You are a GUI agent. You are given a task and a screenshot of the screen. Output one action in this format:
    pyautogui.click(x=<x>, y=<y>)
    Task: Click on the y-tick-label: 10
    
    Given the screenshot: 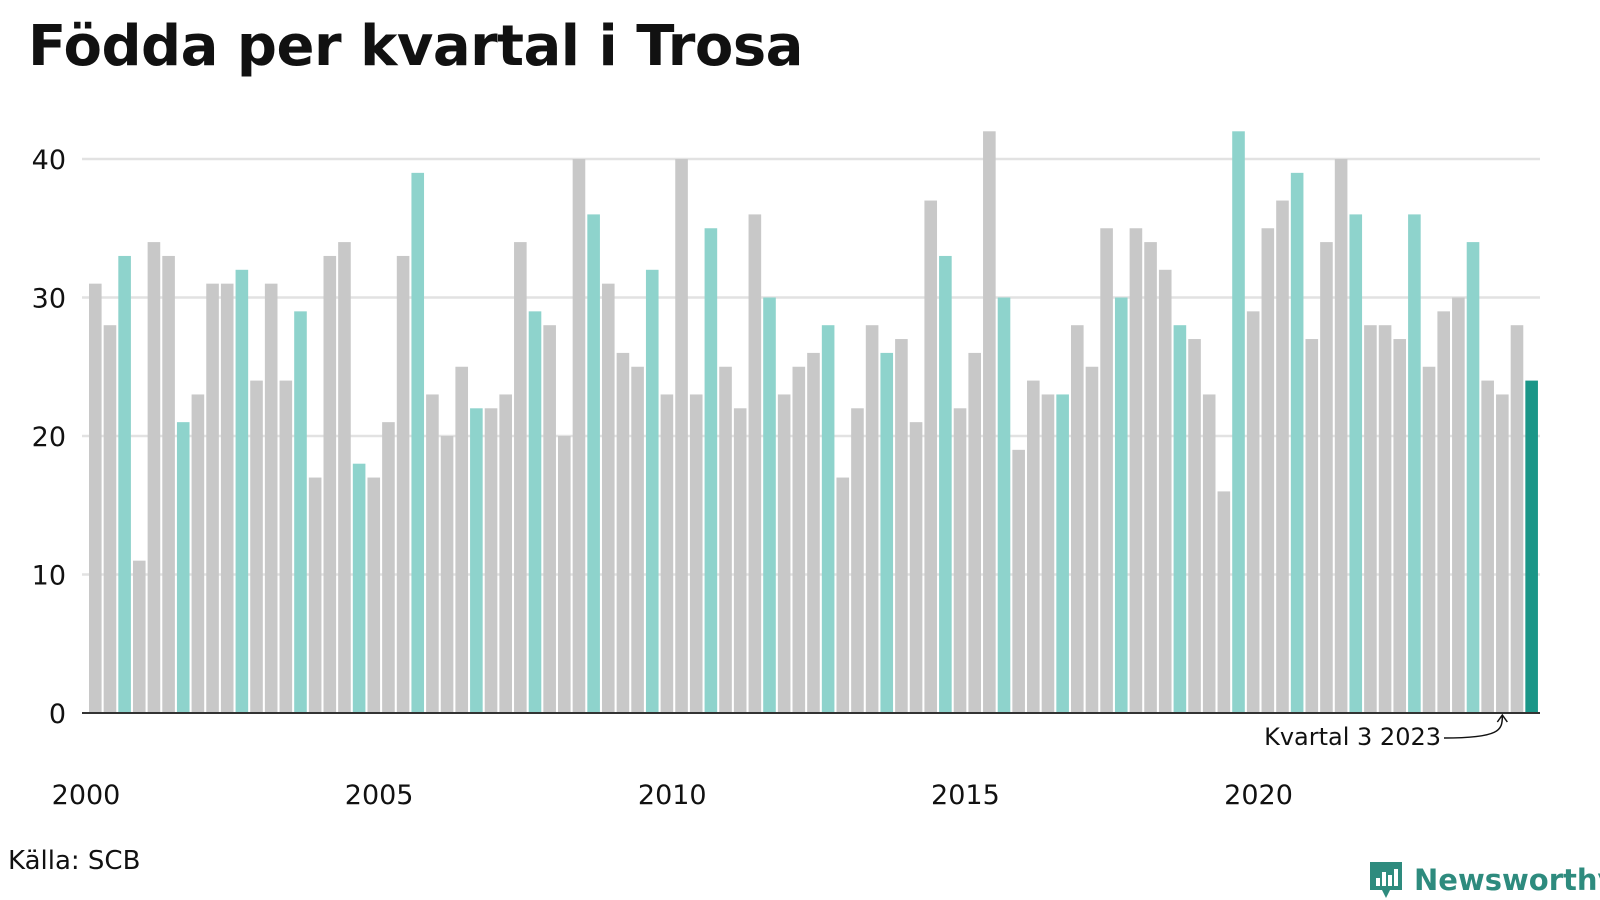 What is the action you would take?
    pyautogui.click(x=49, y=576)
    